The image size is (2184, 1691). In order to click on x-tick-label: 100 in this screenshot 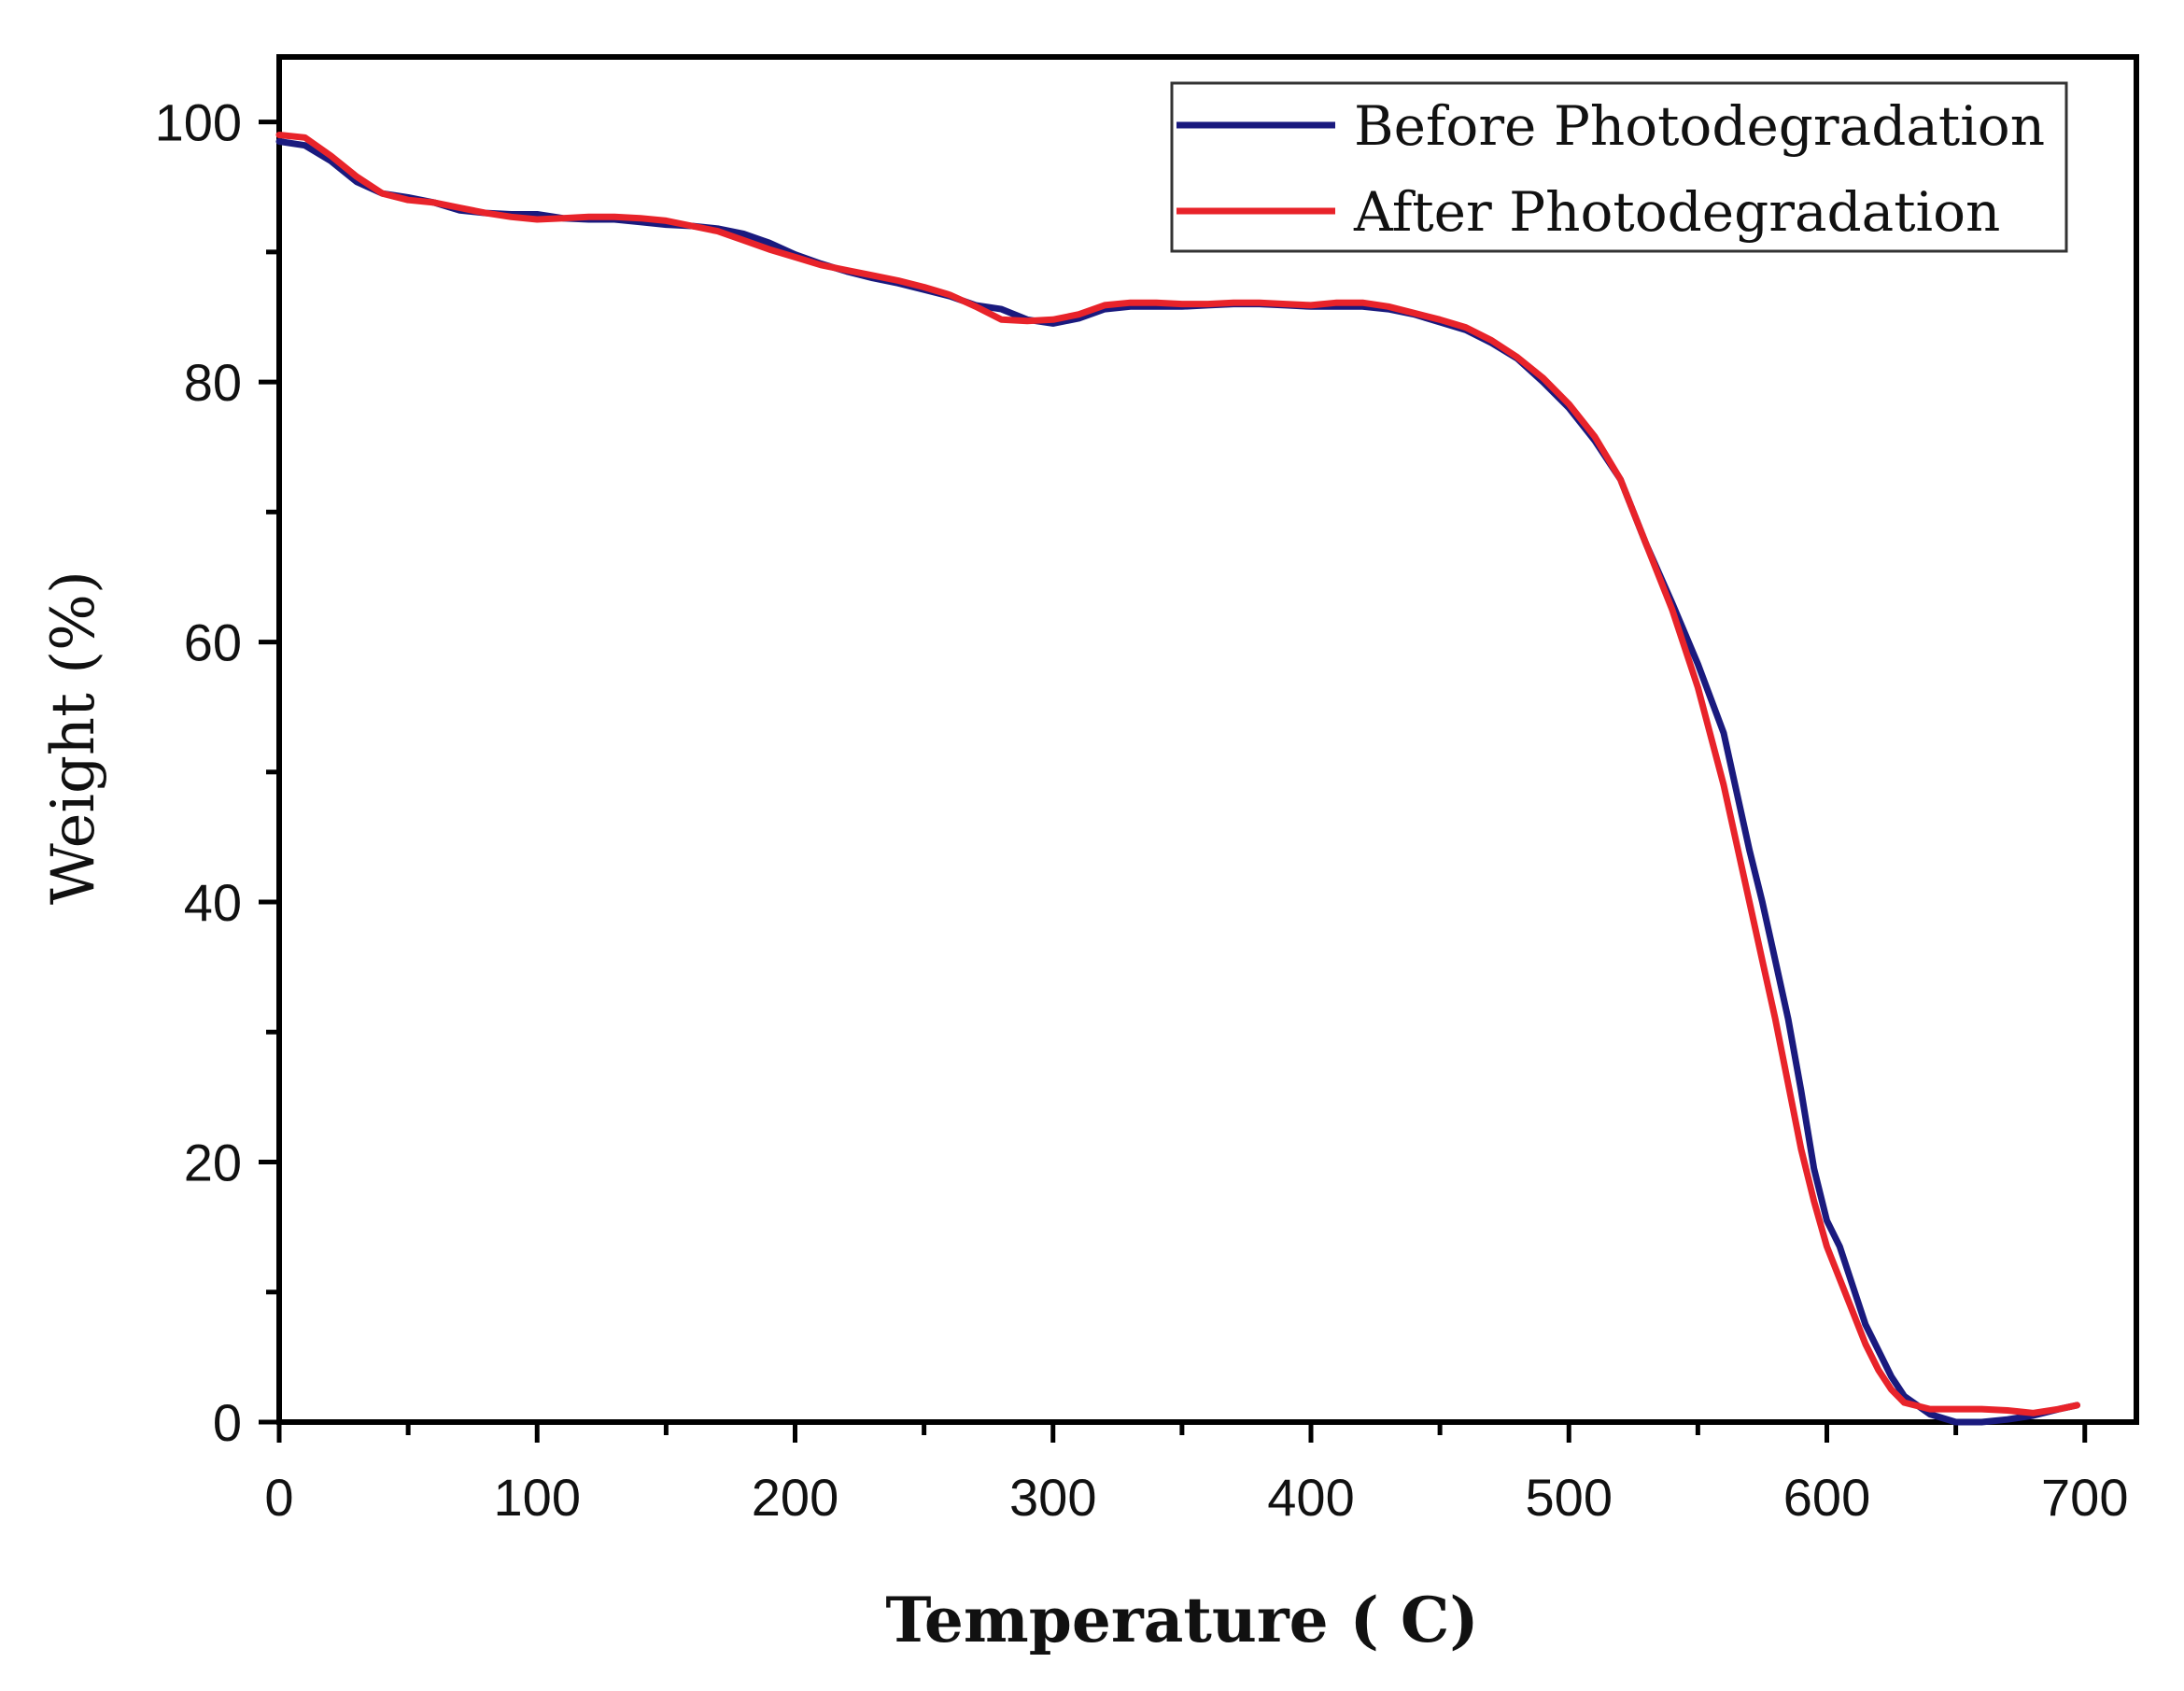, I will do `click(537, 1497)`.